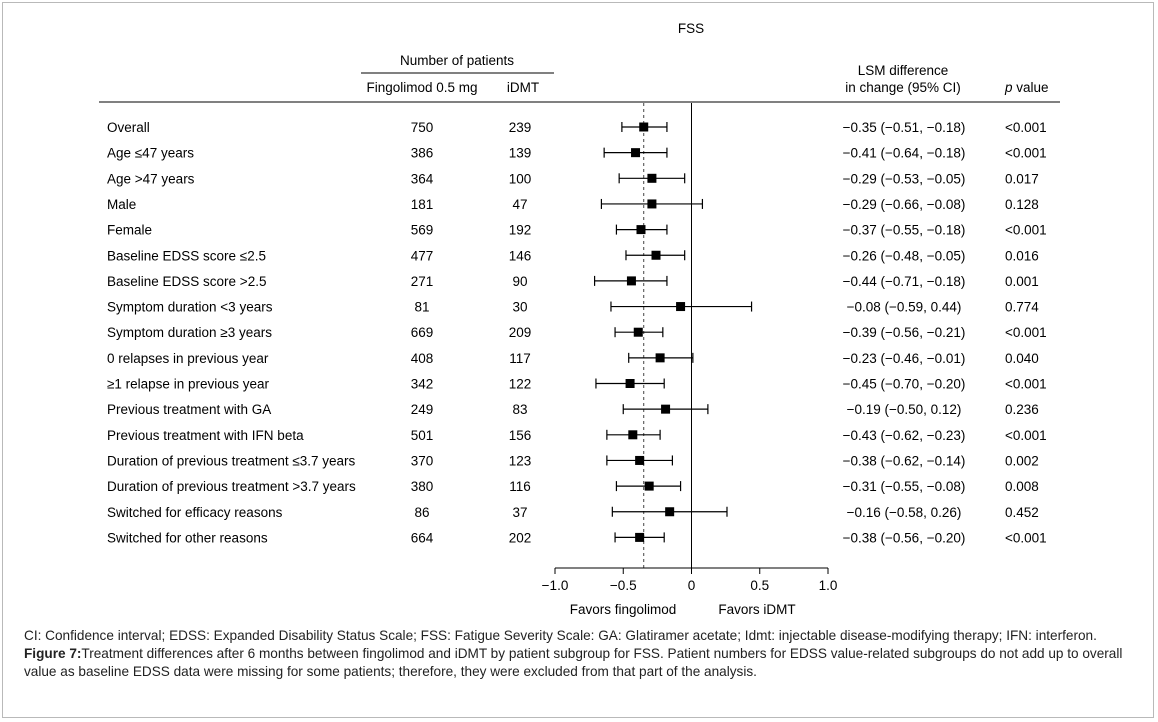 This screenshot has height=722, width=1158. What do you see at coordinates (904, 153) in the screenshot?
I see `lsm-difference-ci-text: −0.41 (−0.64, −0.18)` at bounding box center [904, 153].